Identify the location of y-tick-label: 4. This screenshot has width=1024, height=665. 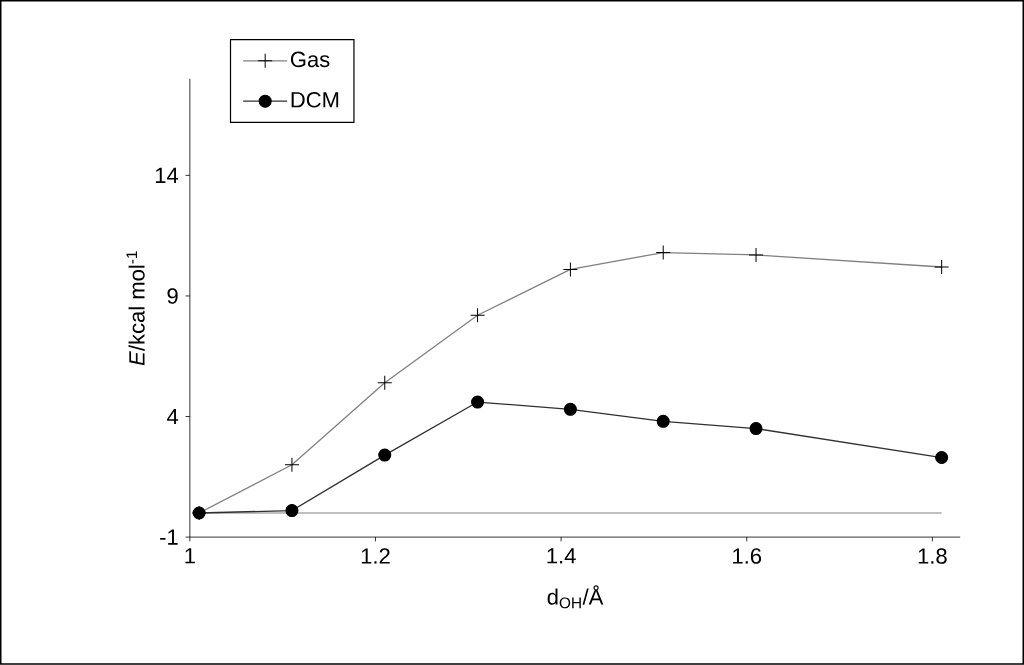
(172, 417).